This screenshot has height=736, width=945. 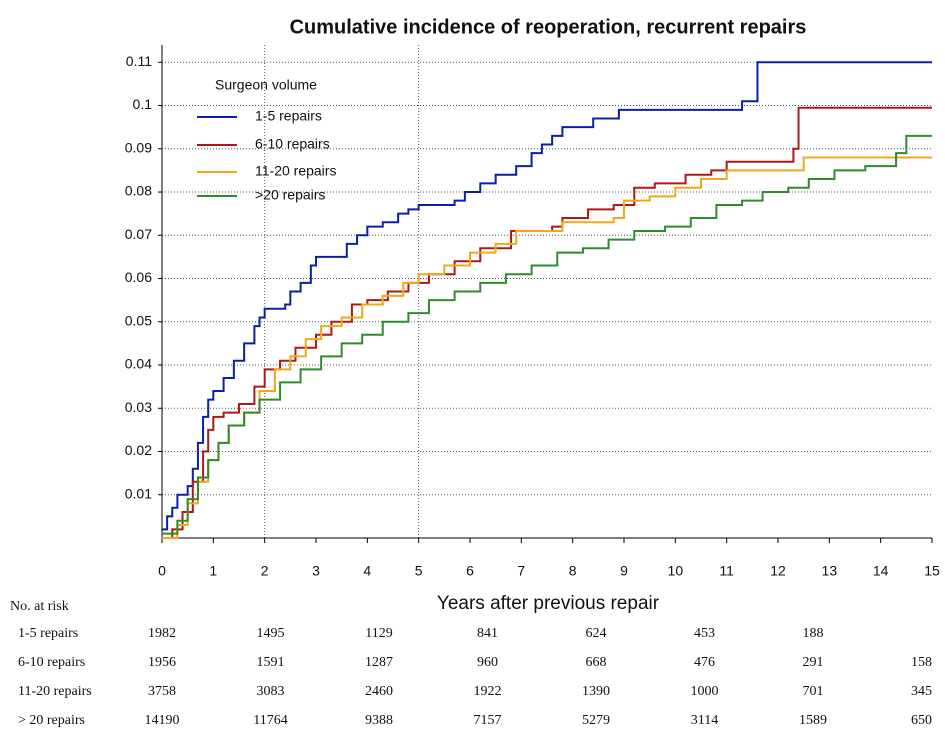 What do you see at coordinates (138, 191) in the screenshot?
I see `y-tick-label: 0.08` at bounding box center [138, 191].